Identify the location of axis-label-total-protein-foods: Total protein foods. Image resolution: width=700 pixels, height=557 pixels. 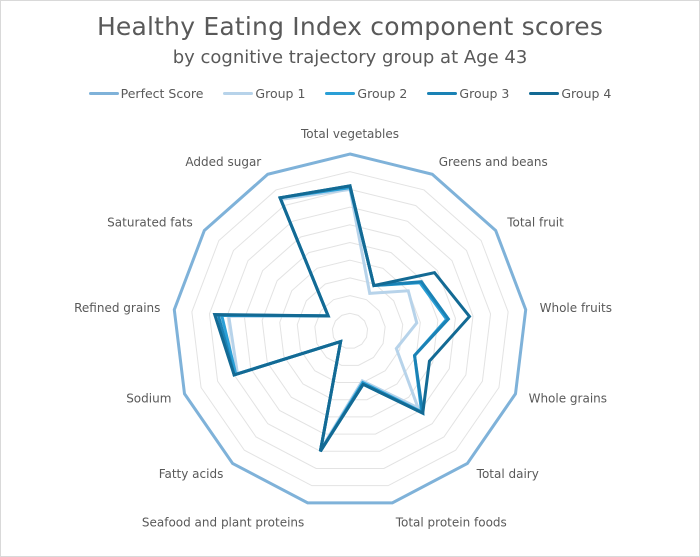
(451, 522).